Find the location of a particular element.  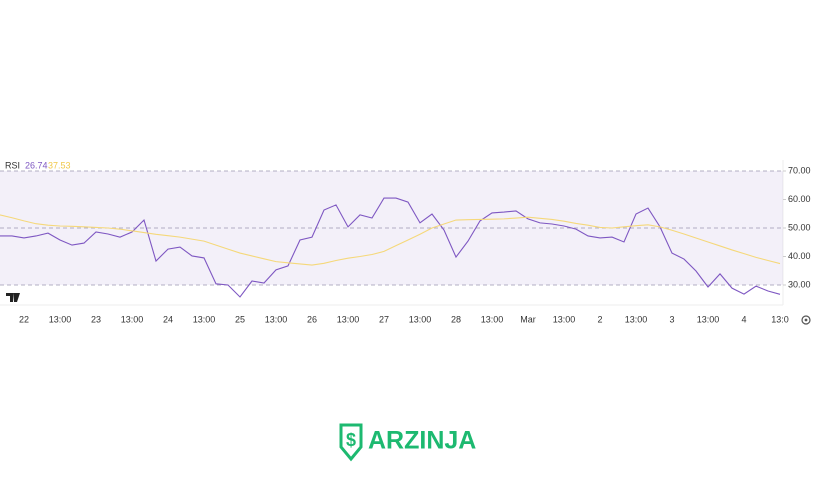

rsi-value: 26.74 is located at coordinates (36, 165).